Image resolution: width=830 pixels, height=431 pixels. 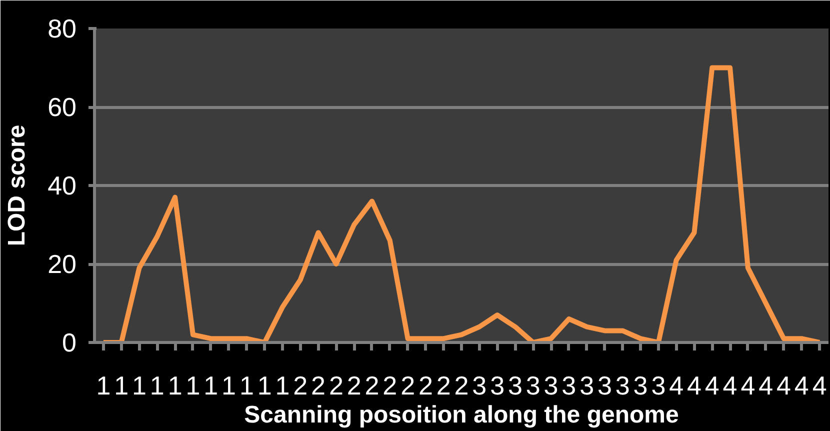 I want to click on x-axis-title: Scanning posoition along the genome, so click(x=461, y=415).